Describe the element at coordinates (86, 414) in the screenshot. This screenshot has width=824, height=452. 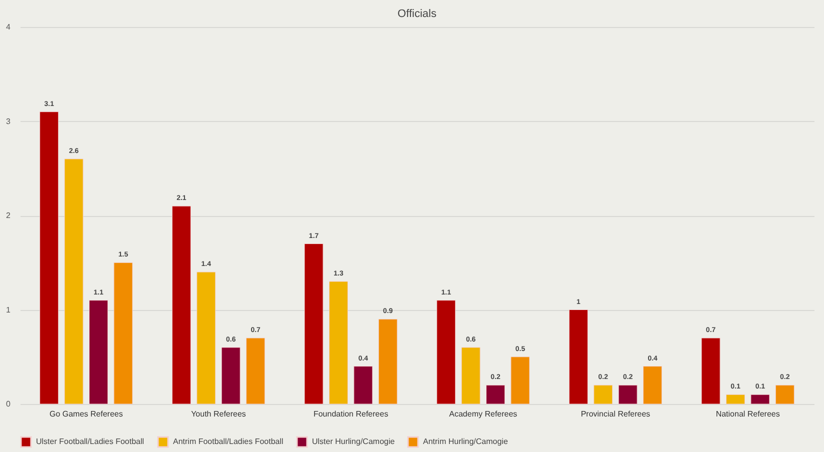
I see `x-tick-label: Go Games Referees` at that location.